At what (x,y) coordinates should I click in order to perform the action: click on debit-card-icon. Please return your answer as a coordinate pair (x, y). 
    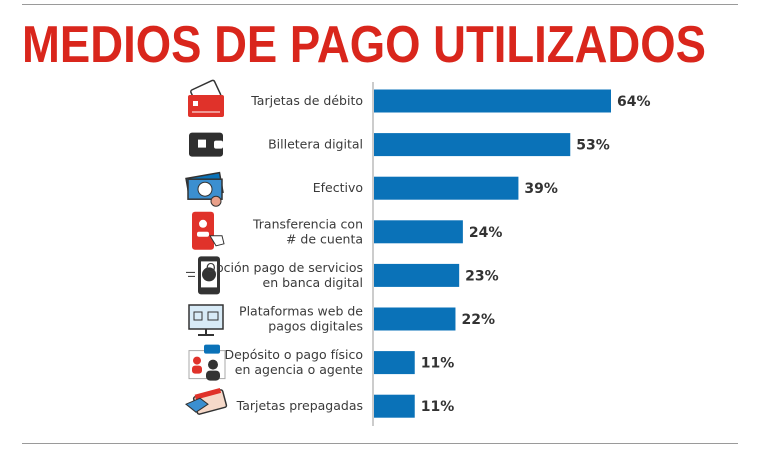
    Looking at the image, I should click on (206, 98).